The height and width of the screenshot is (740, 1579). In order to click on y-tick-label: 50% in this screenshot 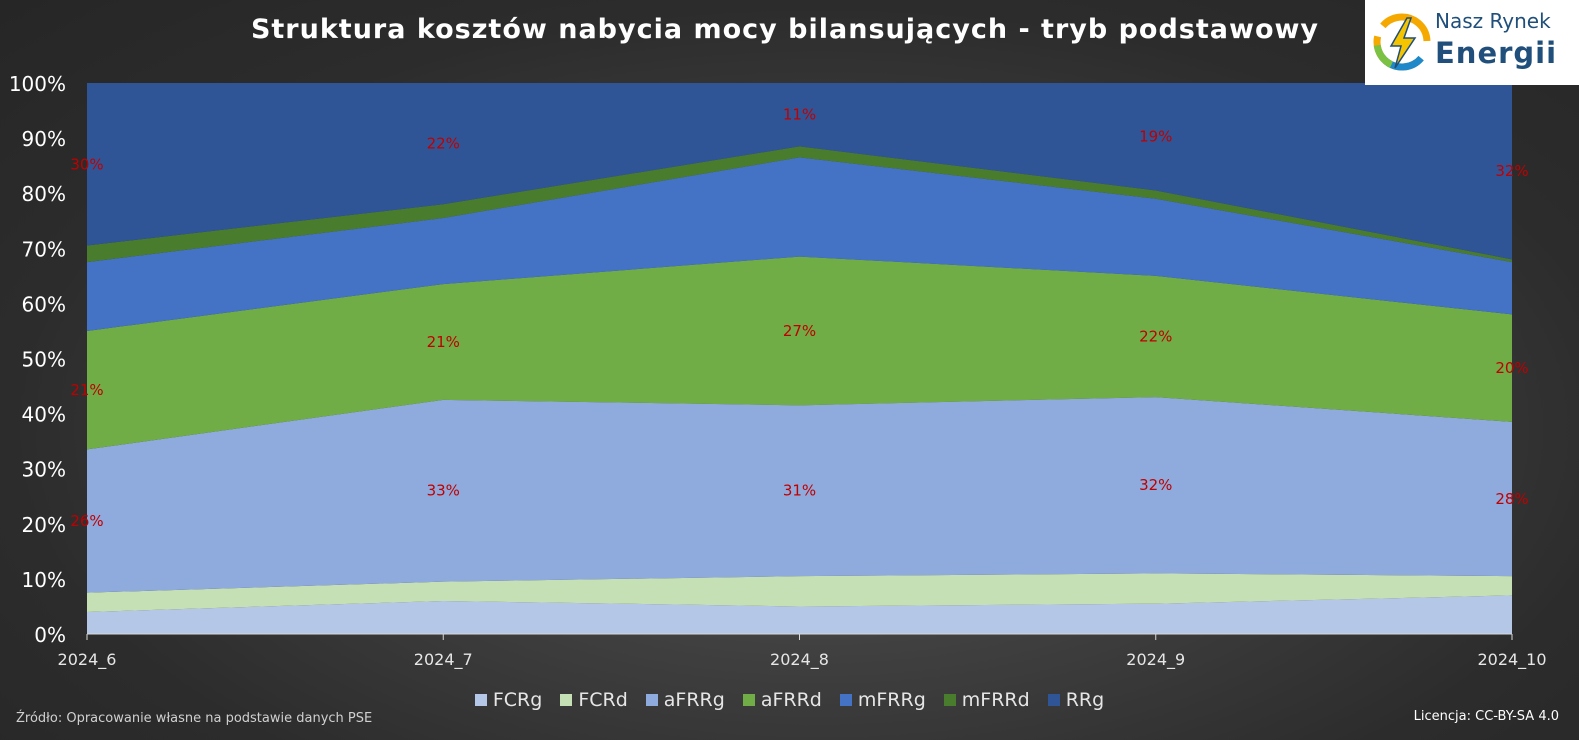, I will do `click(44, 360)`.